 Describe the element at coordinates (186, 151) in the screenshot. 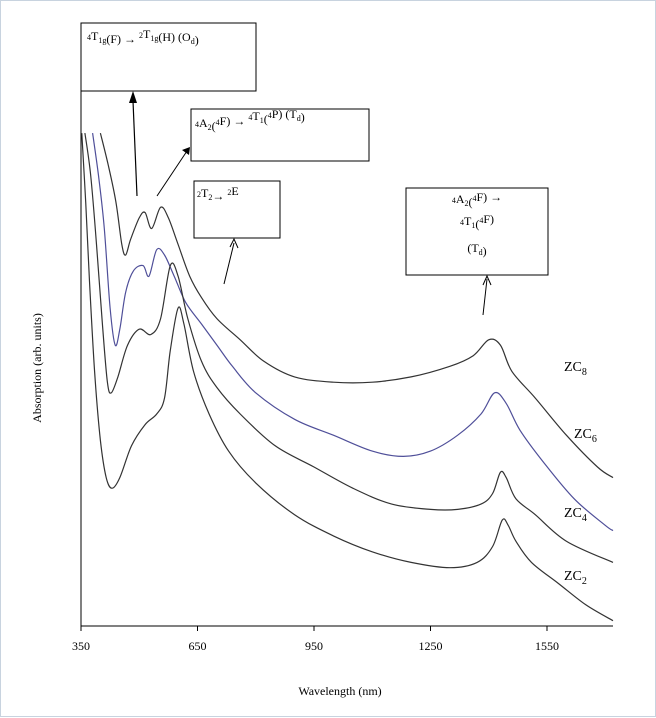

I see `arrowhead-td1` at that location.